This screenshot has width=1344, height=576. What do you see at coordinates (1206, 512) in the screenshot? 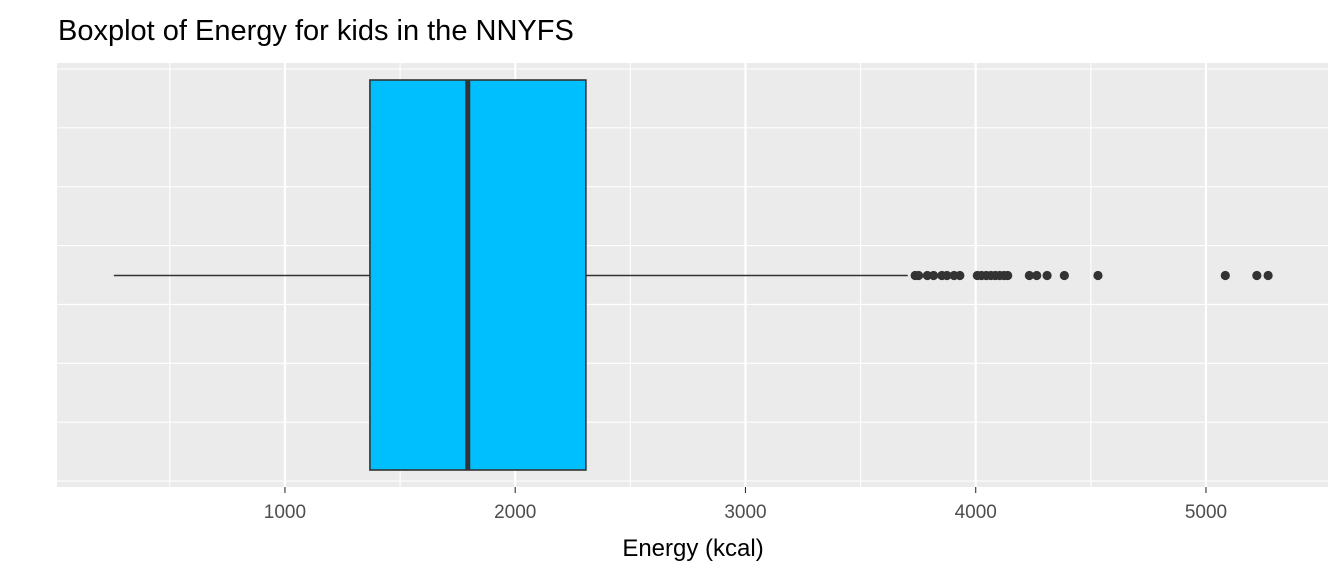
I see `x-tick-label: 5000` at bounding box center [1206, 512].